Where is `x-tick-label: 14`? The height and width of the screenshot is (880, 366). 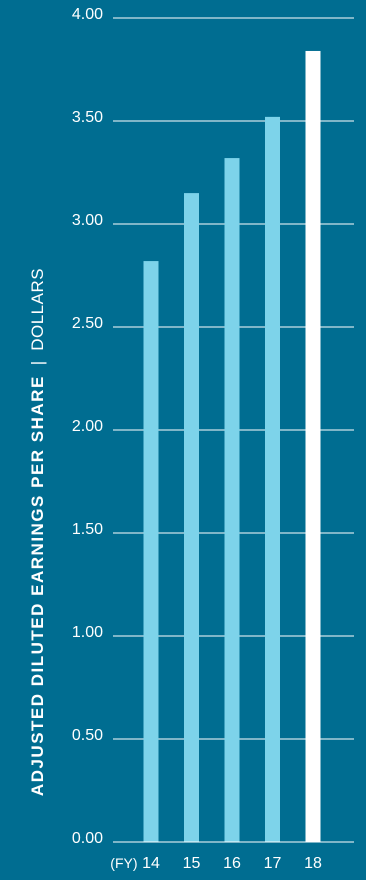 x-tick-label: 14 is located at coordinates (151, 863).